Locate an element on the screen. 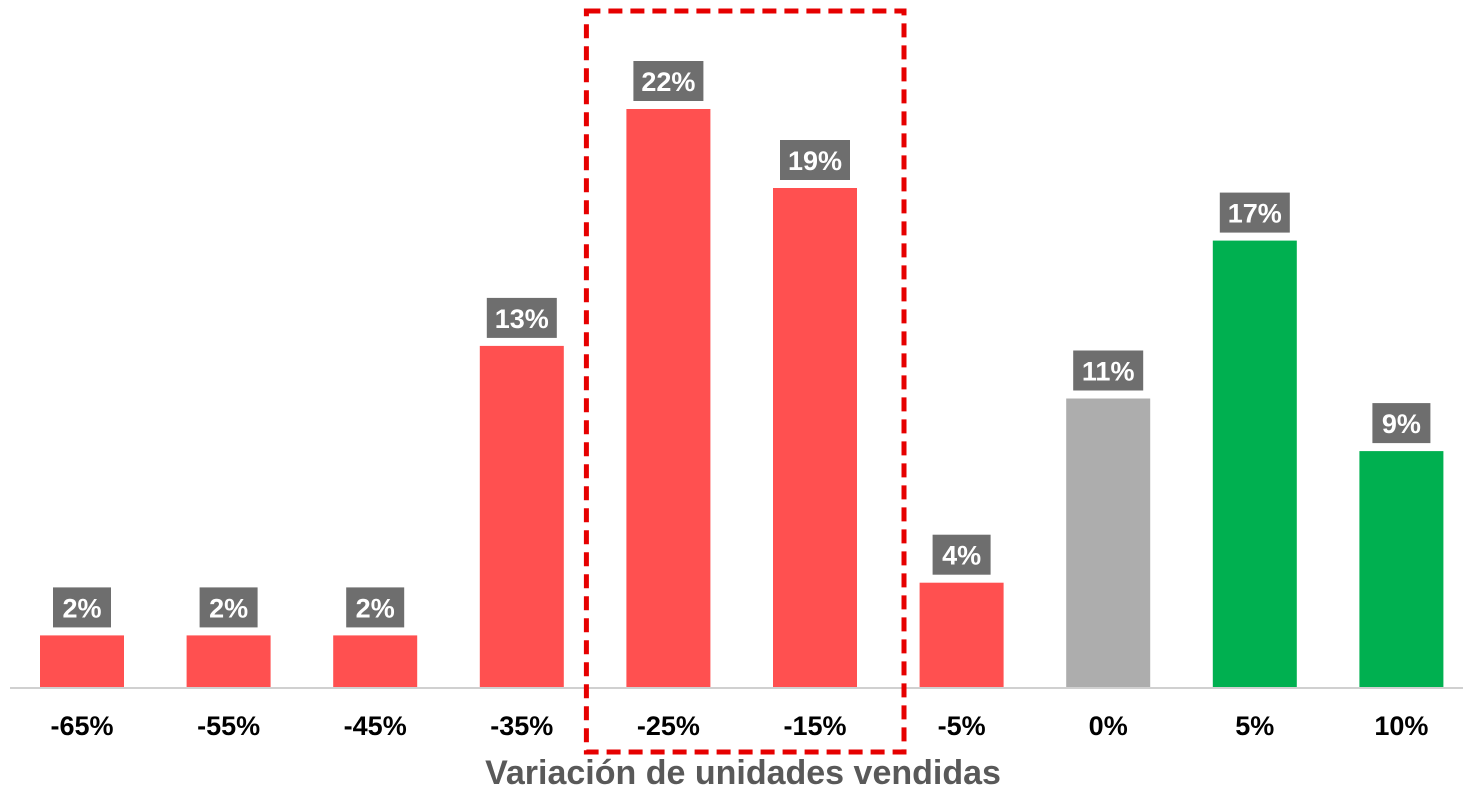 Image resolution: width=1463 pixels, height=790 pixels. data-label-box-neg15pct is located at coordinates (815, 160).